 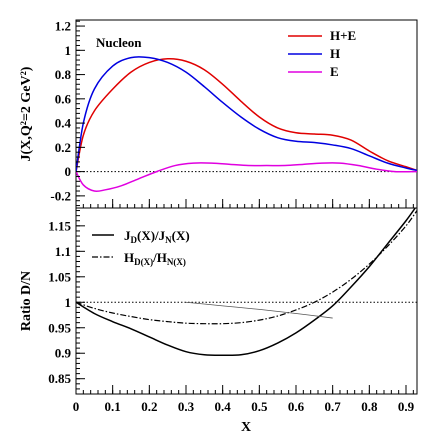 What do you see at coordinates (296, 406) in the screenshot?
I see `x-tick-label: 0.6` at bounding box center [296, 406].